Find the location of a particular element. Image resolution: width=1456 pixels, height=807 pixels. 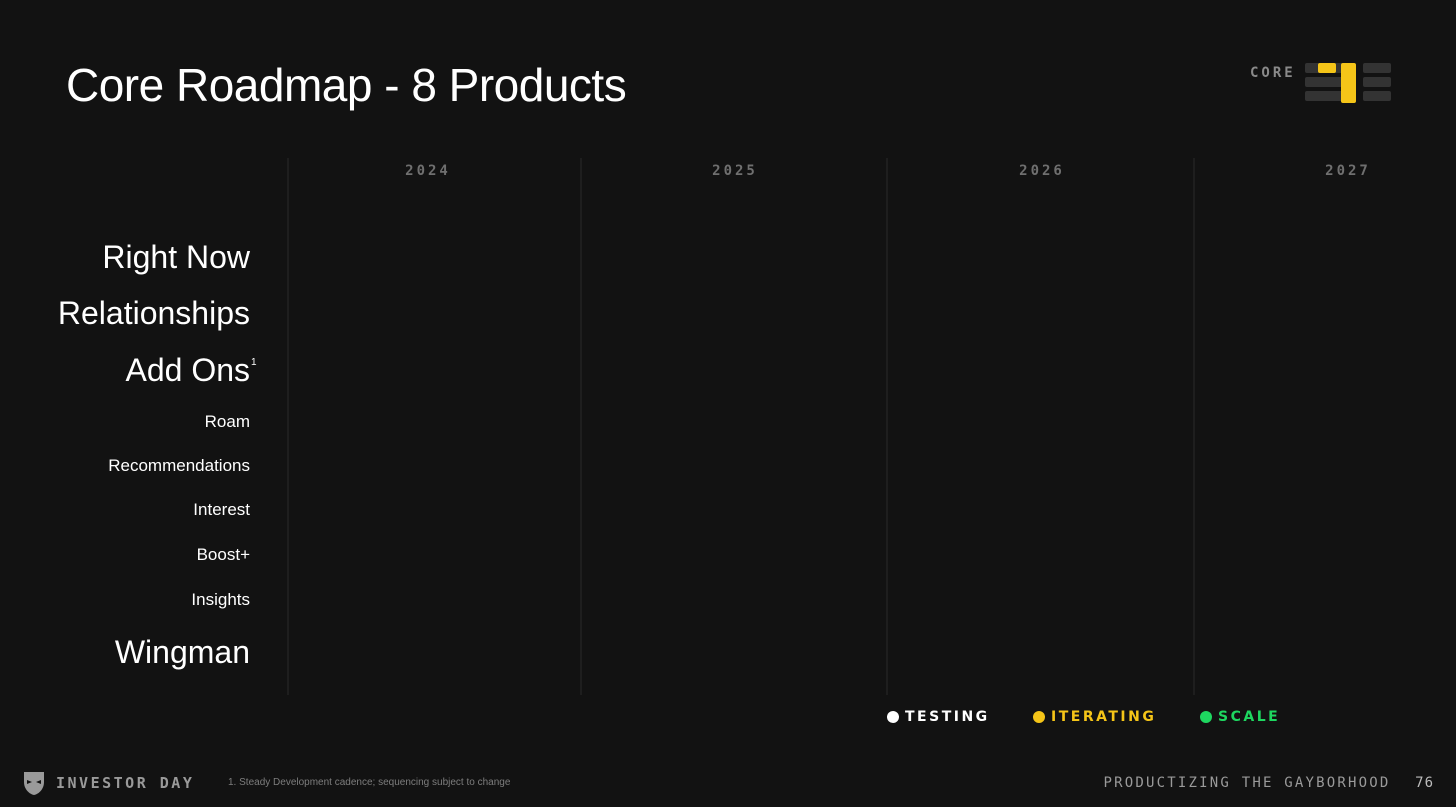

testing-dot is located at coordinates (893, 717).